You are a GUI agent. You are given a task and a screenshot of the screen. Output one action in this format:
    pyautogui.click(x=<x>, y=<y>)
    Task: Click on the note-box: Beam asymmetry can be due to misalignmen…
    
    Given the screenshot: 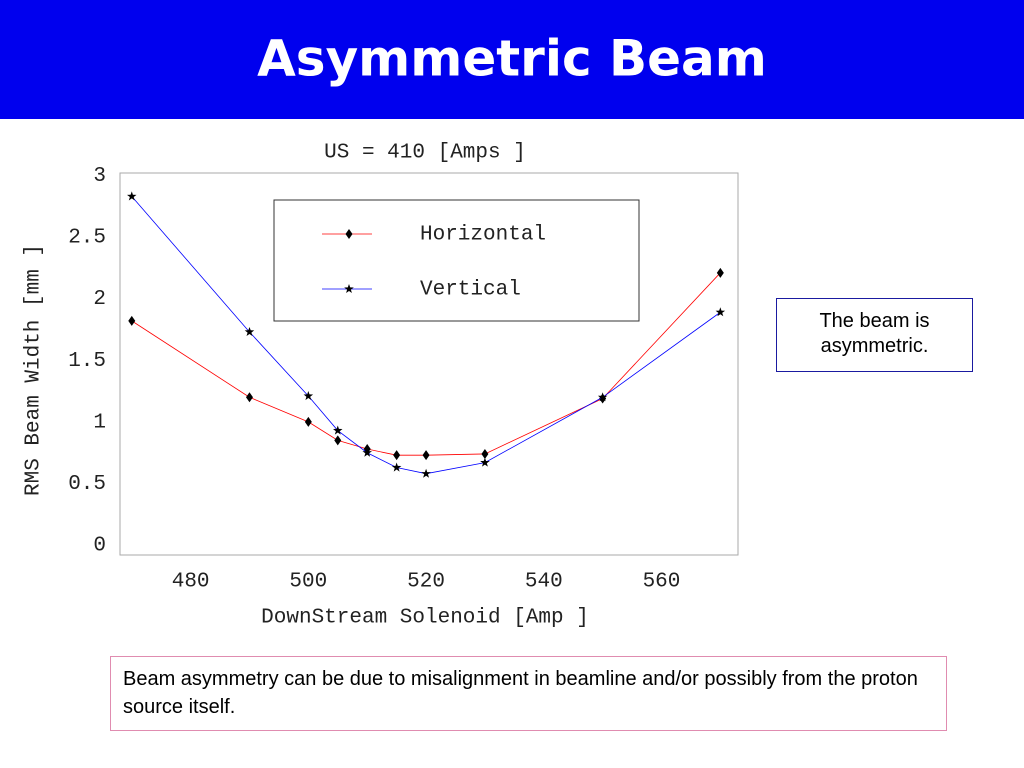 What is the action you would take?
    pyautogui.click(x=528, y=693)
    